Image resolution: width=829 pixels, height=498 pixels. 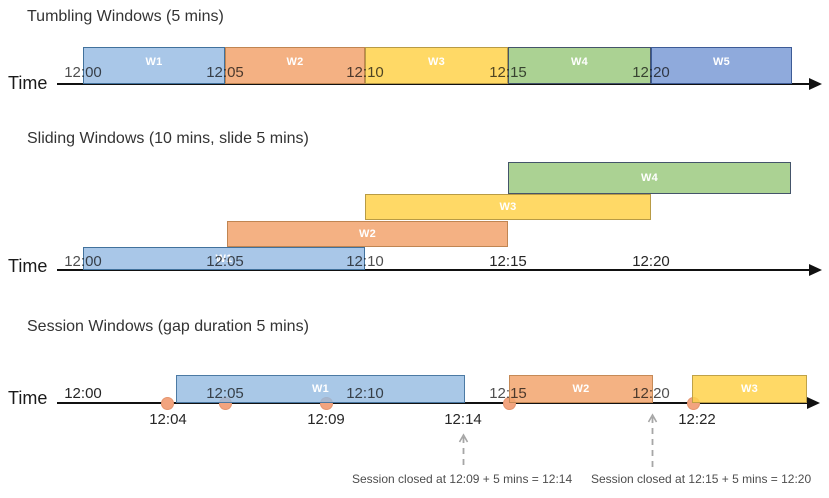 What do you see at coordinates (433, 84) in the screenshot?
I see `tumbling-timeline` at bounding box center [433, 84].